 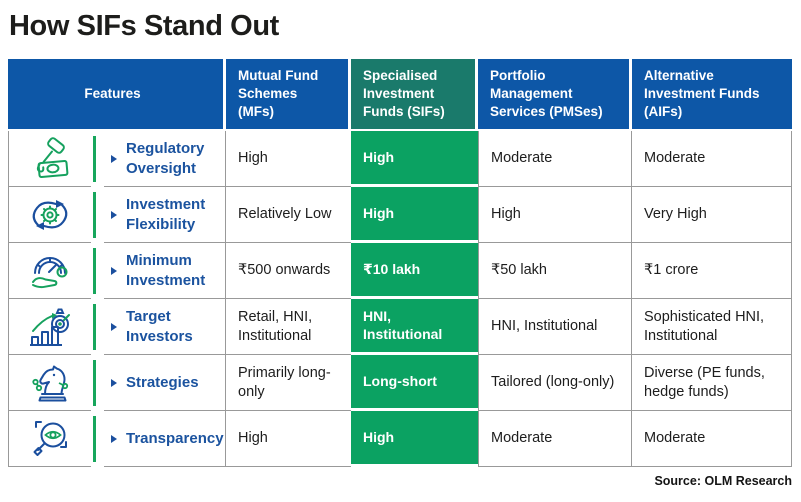 I want to click on feature-cell: Regulatory Oversight, so click(x=117, y=159).